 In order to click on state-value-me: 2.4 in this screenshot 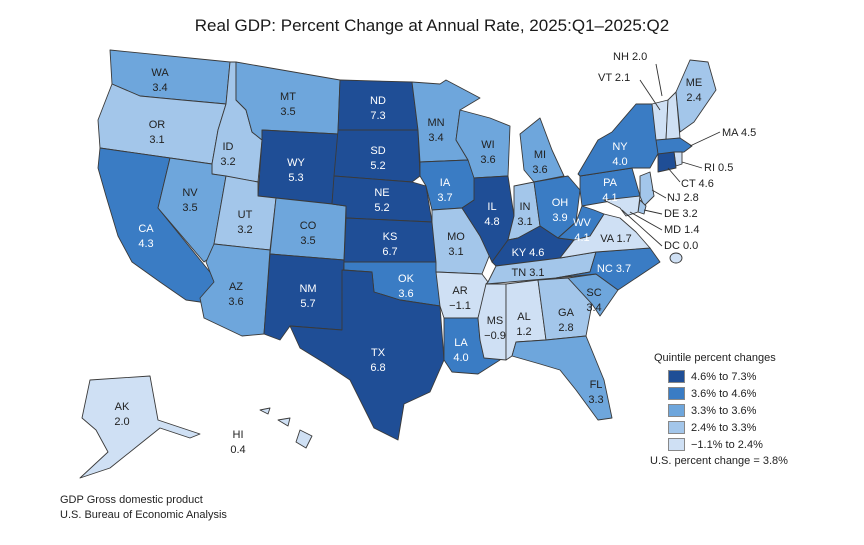, I will do `click(693, 98)`.